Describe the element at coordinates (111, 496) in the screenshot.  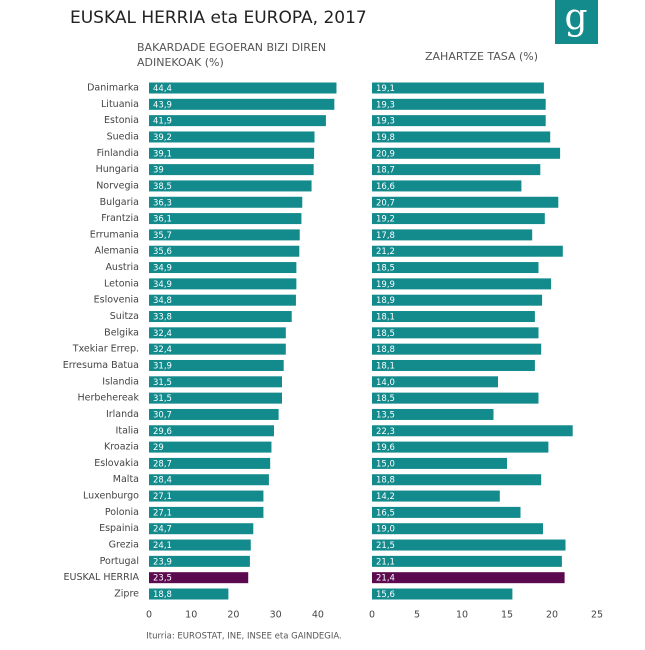
I see `category-label: Luxenburgo` at that location.